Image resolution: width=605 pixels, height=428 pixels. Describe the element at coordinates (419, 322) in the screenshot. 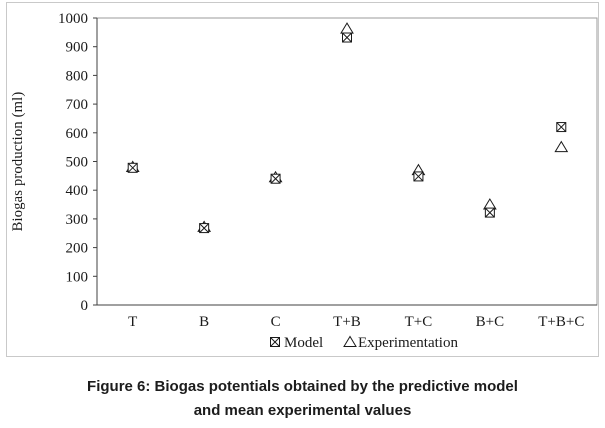

I see `x-axis-label: T+C` at that location.